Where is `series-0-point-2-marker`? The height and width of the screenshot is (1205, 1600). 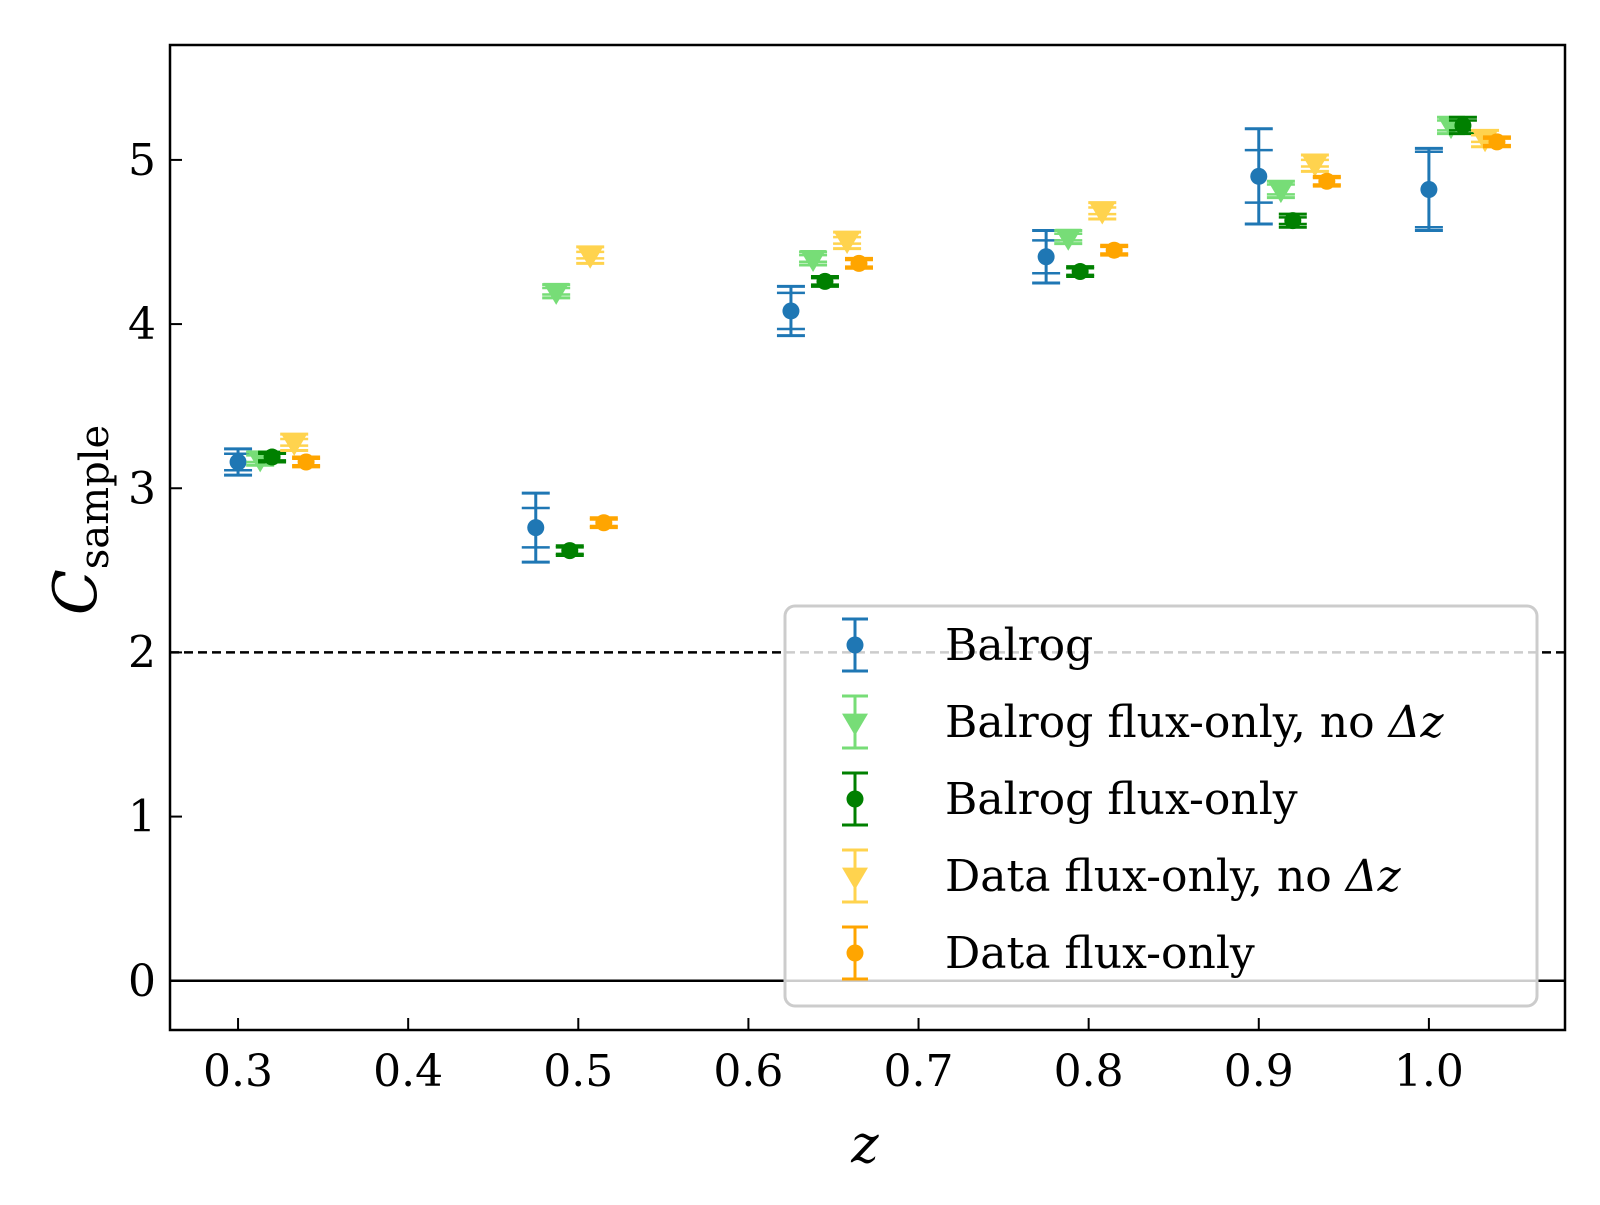
series-0-point-2-marker is located at coordinates (791, 311).